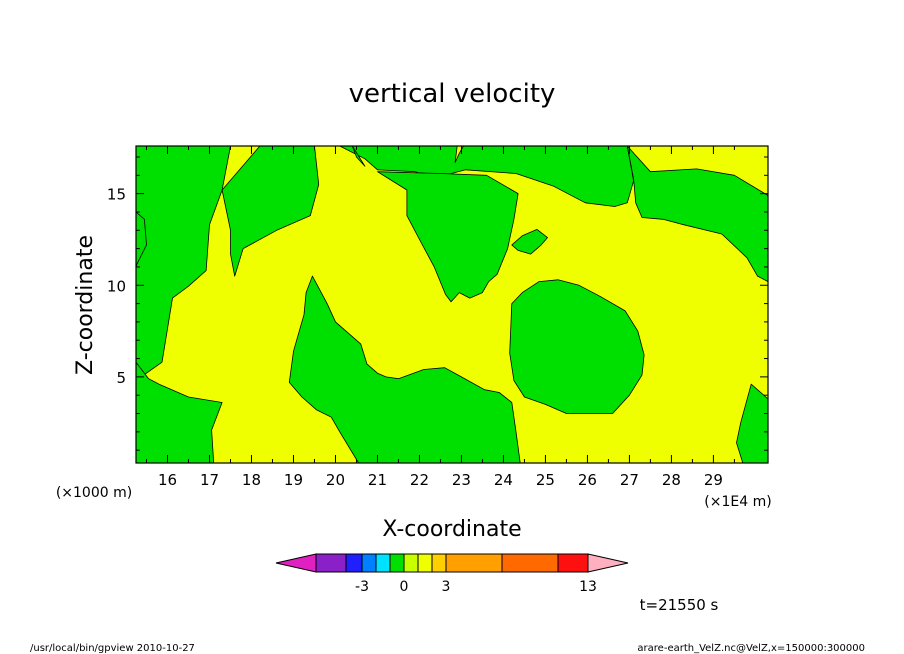 The width and height of the screenshot is (904, 654). What do you see at coordinates (121, 378) in the screenshot?
I see `y-tick-label: 5` at bounding box center [121, 378].